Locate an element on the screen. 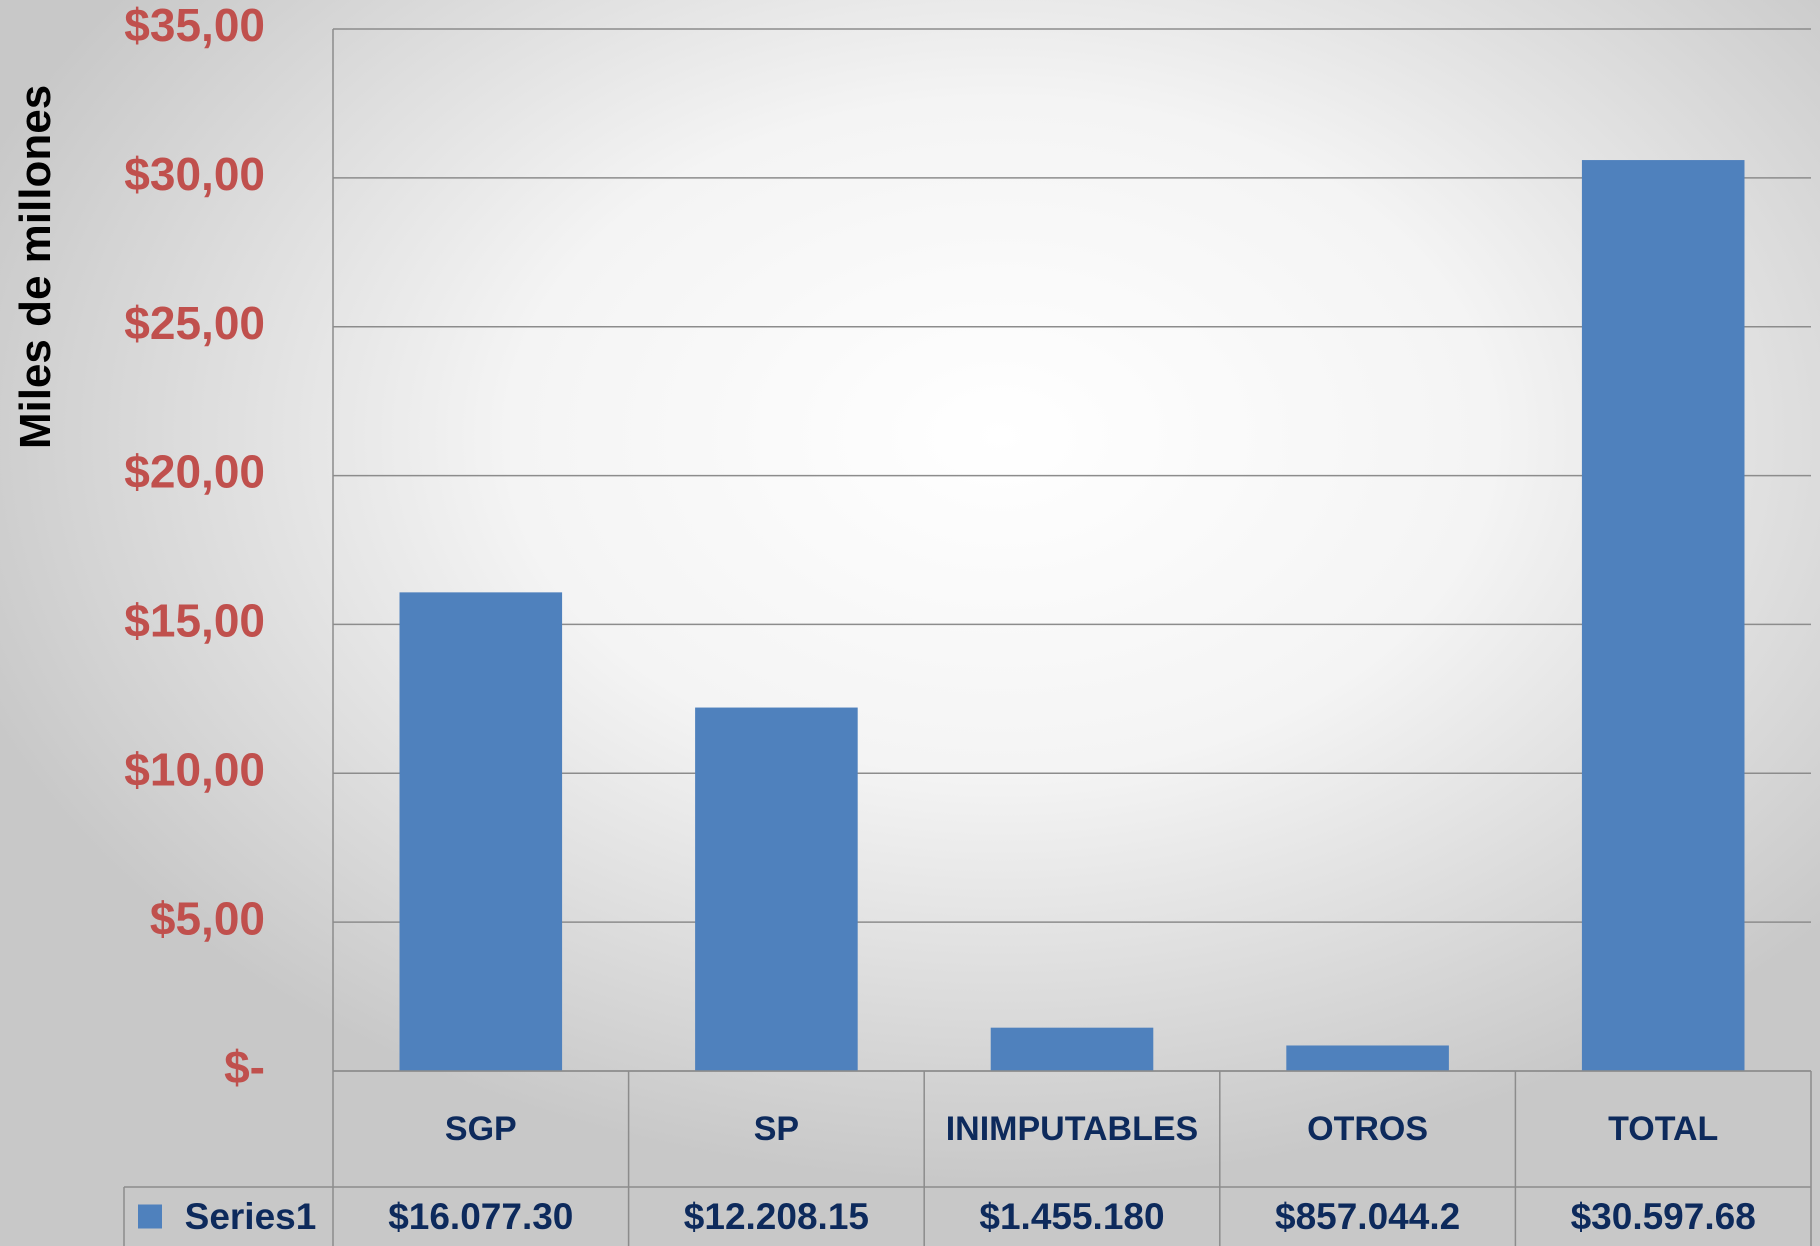  category-label: INIMPUTABLES is located at coordinates (1072, 1129).